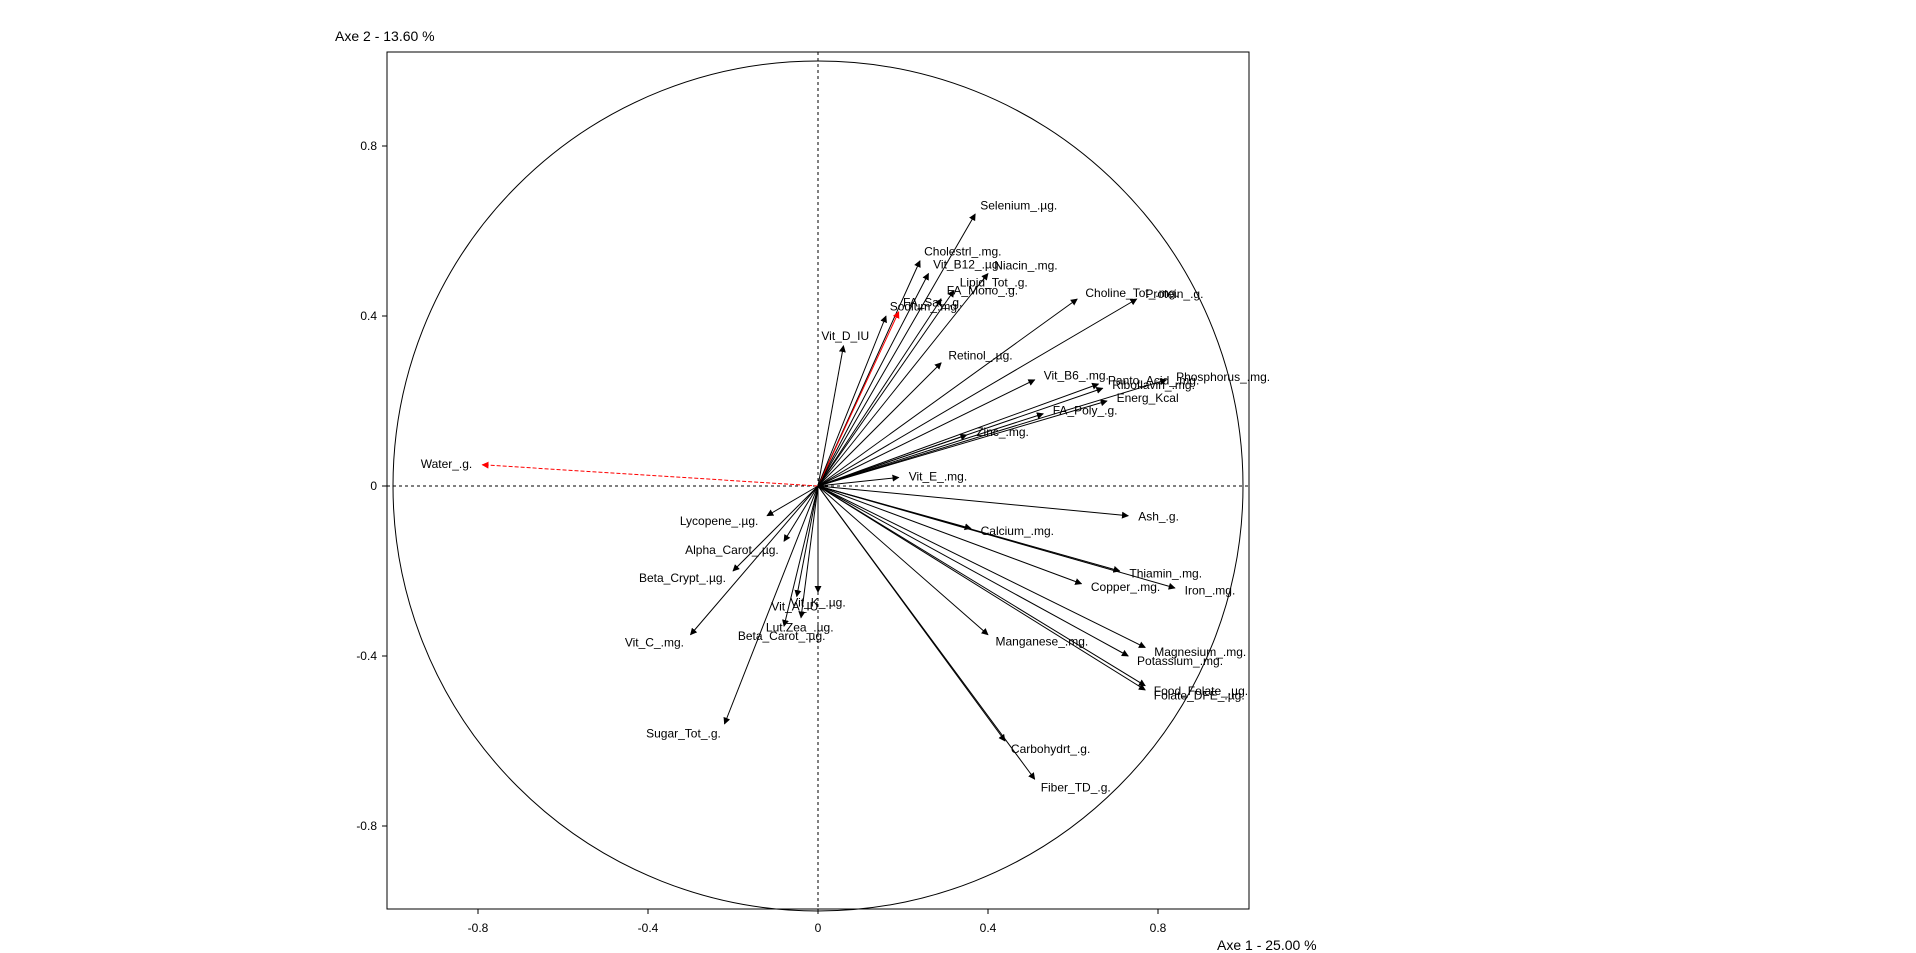 Image resolution: width=1916 pixels, height=953 pixels. What do you see at coordinates (800, 628) in the screenshot?
I see `variable-label: Lut.Zea_.µg.` at bounding box center [800, 628].